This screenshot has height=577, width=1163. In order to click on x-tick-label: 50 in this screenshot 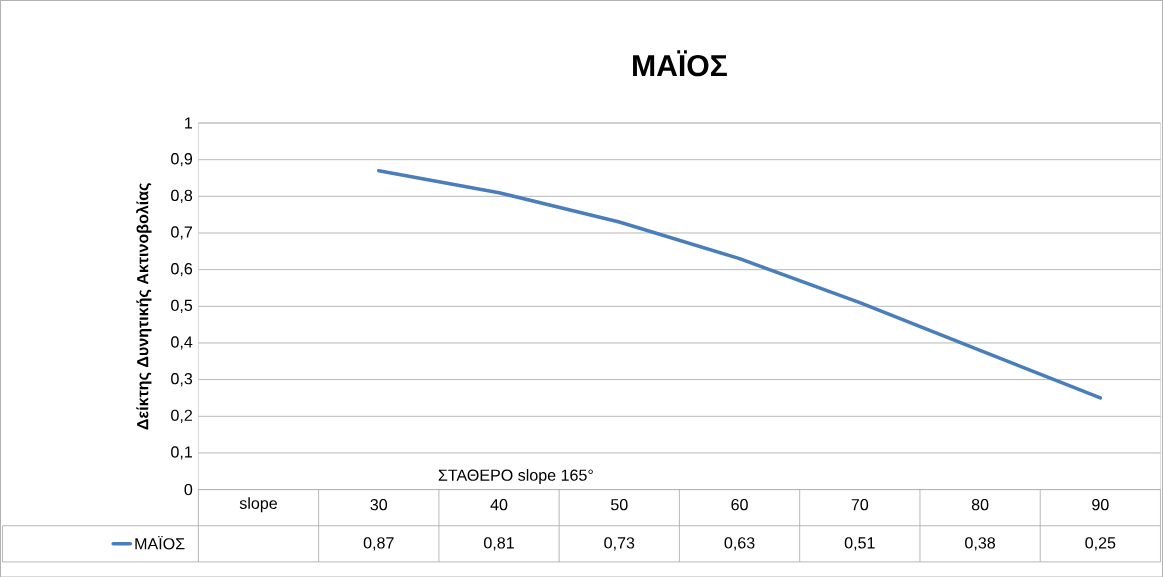, I will do `click(619, 504)`.